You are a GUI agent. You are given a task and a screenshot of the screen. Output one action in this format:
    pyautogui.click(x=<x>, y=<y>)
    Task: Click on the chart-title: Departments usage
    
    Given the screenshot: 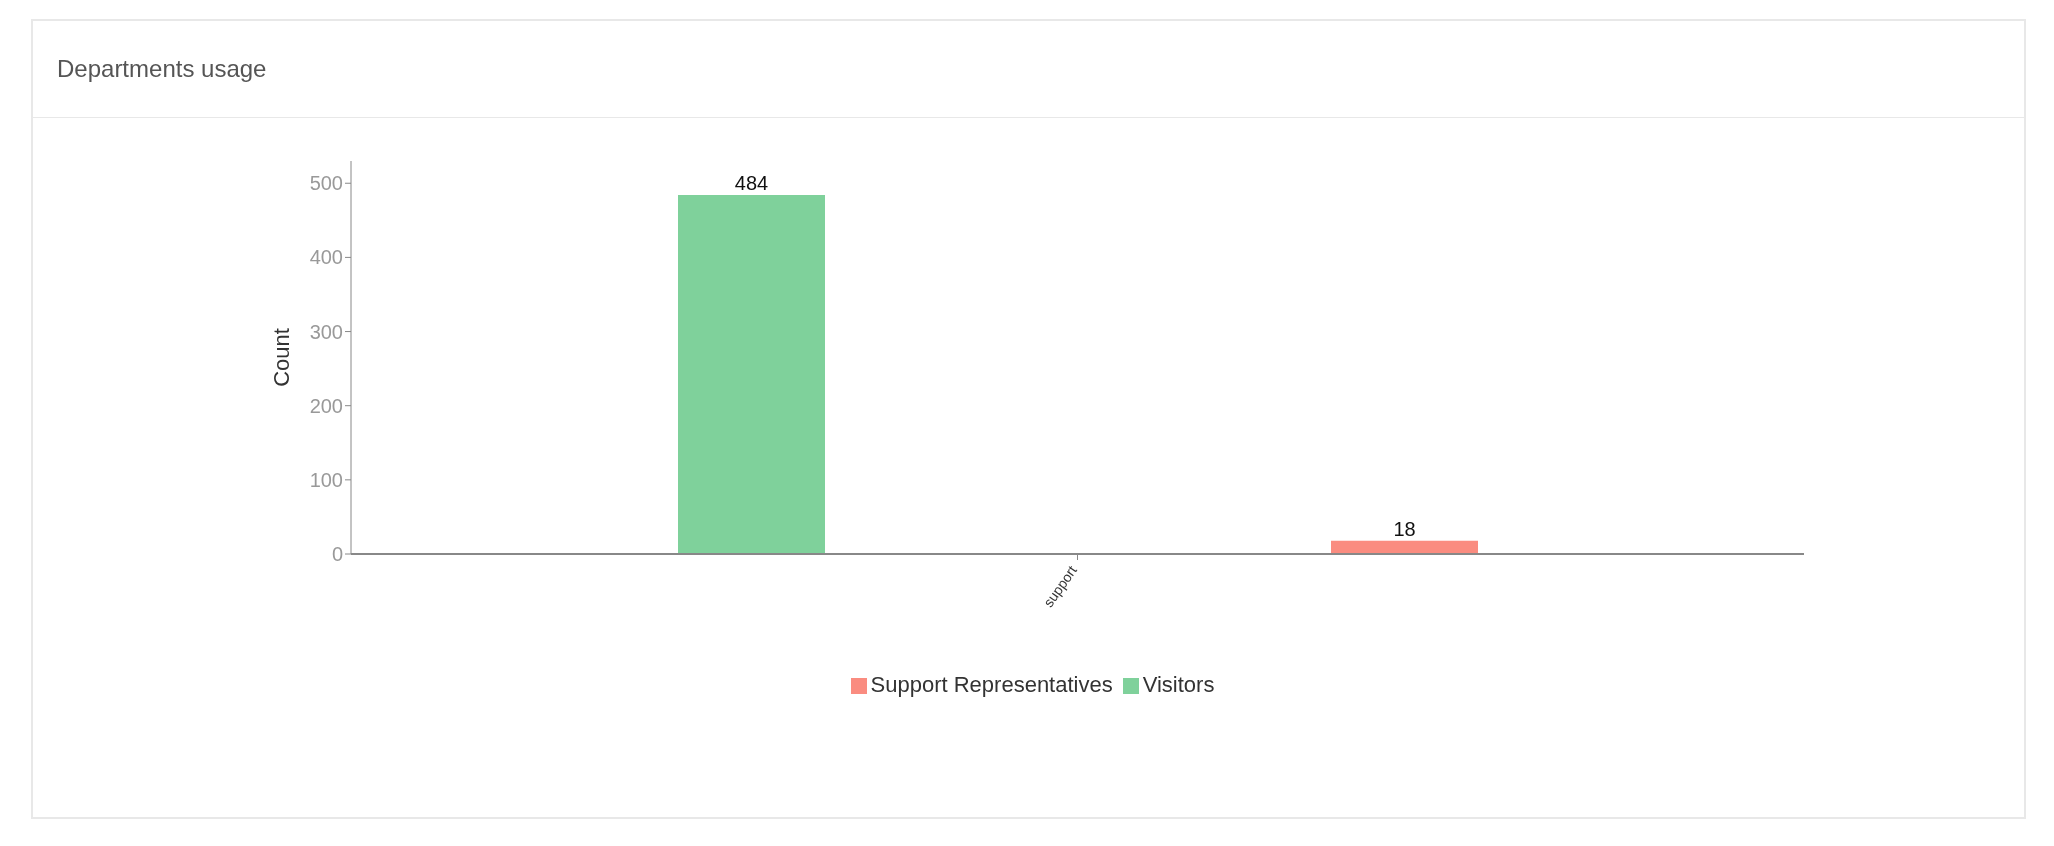 What is the action you would take?
    pyautogui.click(x=1028, y=69)
    